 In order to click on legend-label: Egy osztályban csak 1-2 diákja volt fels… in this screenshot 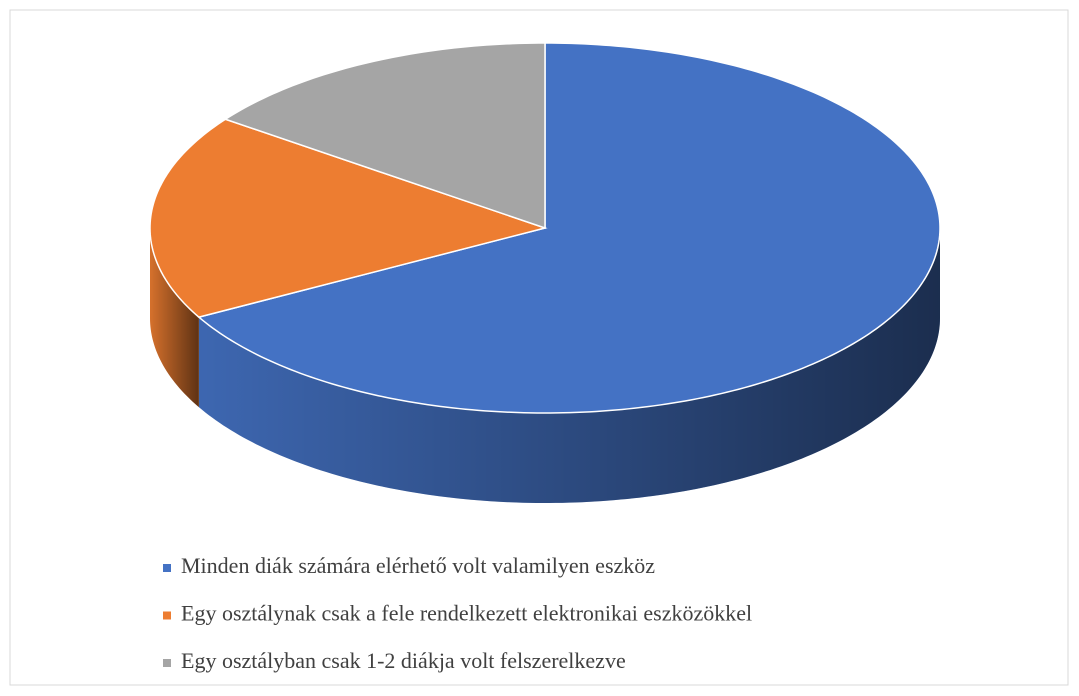, I will do `click(403, 660)`.